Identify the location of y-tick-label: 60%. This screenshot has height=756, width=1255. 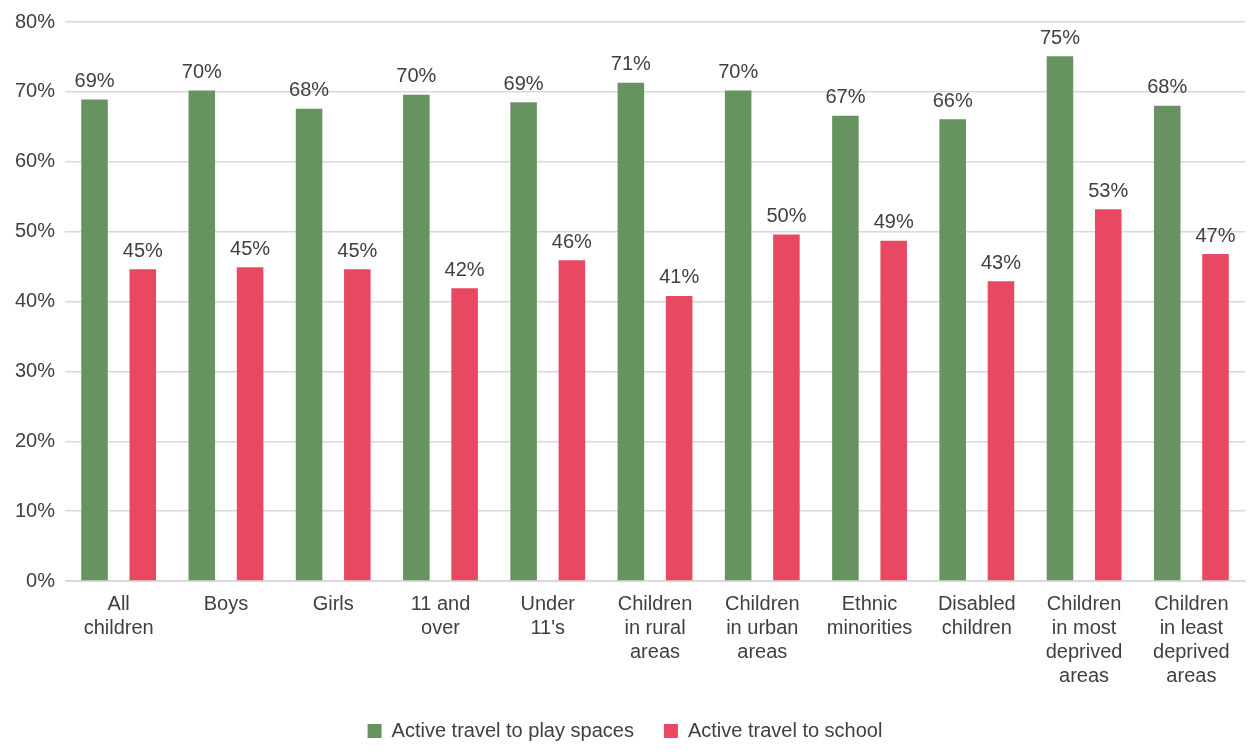
(35, 160).